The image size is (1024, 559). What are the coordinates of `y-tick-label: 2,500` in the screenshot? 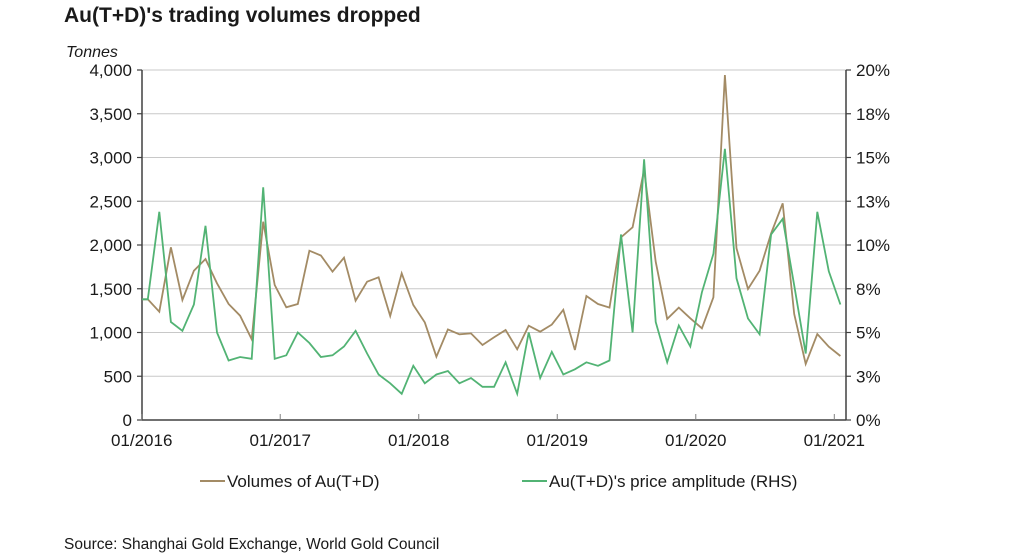 It's located at (110, 201).